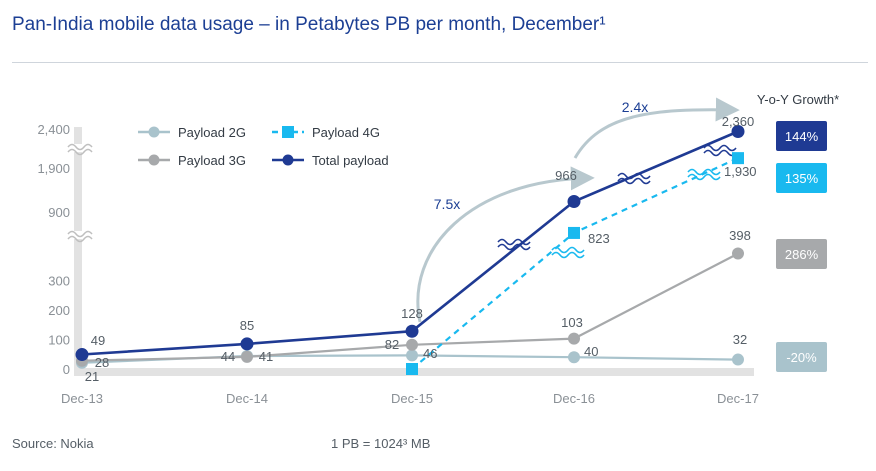 Image resolution: width=876 pixels, height=471 pixels. Describe the element at coordinates (740, 339) in the screenshot. I see `data-label: 32` at that location.